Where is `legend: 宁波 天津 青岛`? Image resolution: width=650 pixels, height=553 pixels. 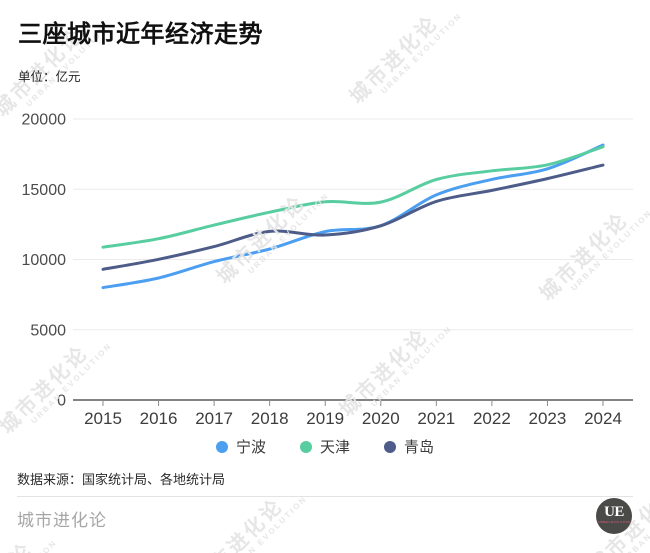 legend: 宁波 天津 青岛 is located at coordinates (325, 446).